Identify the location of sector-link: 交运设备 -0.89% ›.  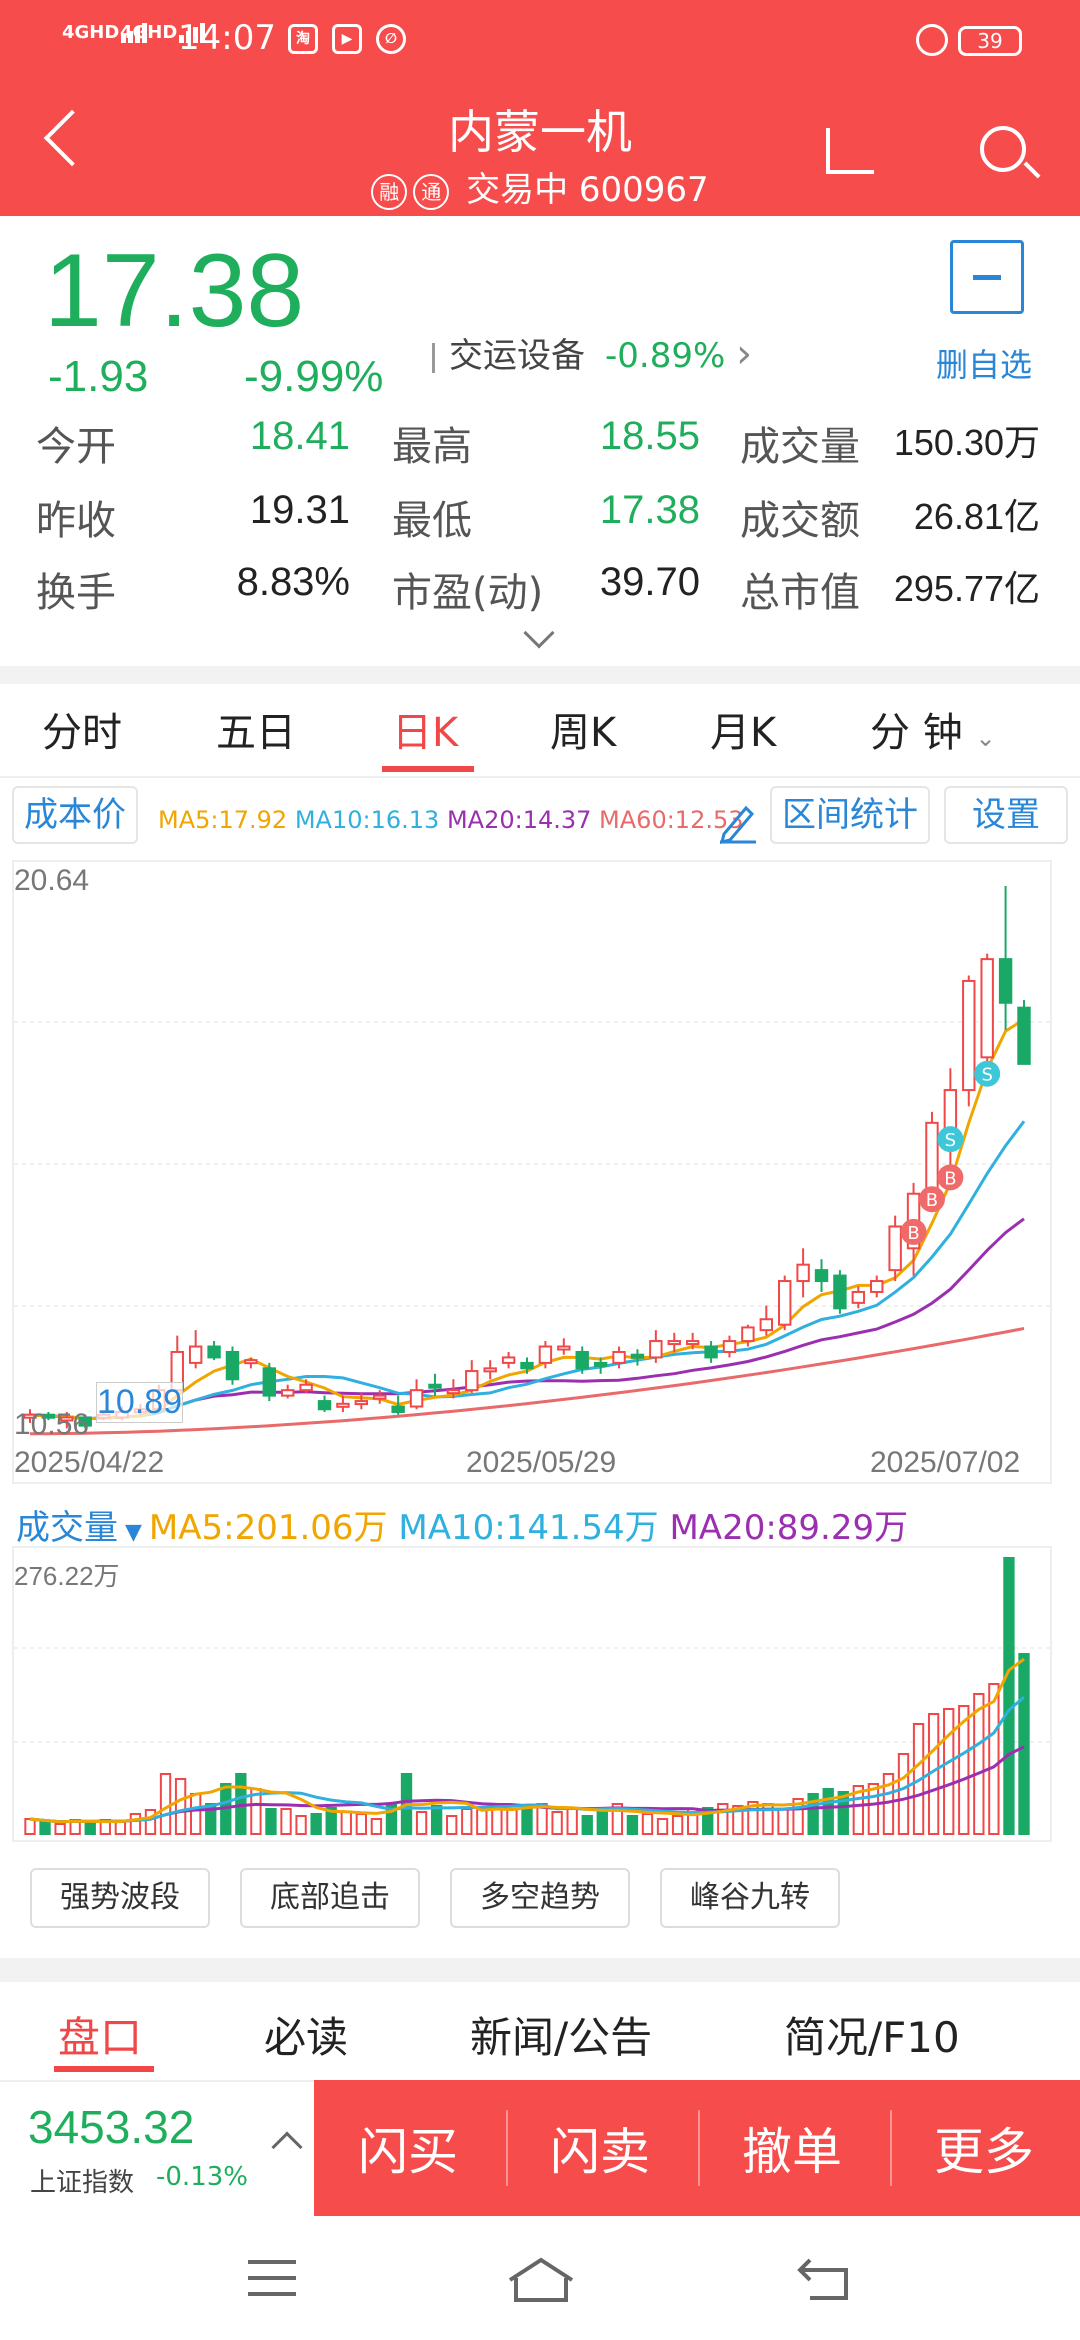
(592, 352).